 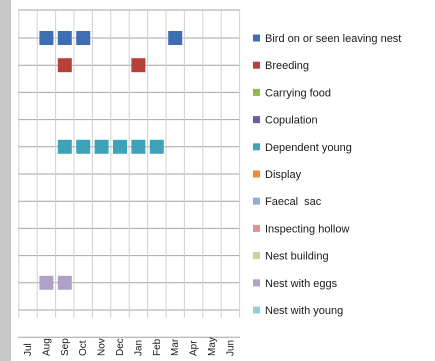 I want to click on x-axis-ticks: Jul Aug Sep Oct Nov Dec Jan Feb Mar Apr May Jun, so click(x=129, y=346).